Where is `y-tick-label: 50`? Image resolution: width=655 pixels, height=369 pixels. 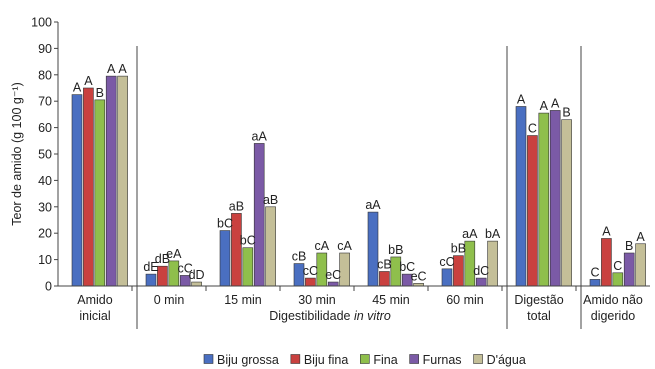 y-tick-label: 50 is located at coordinates (45, 155).